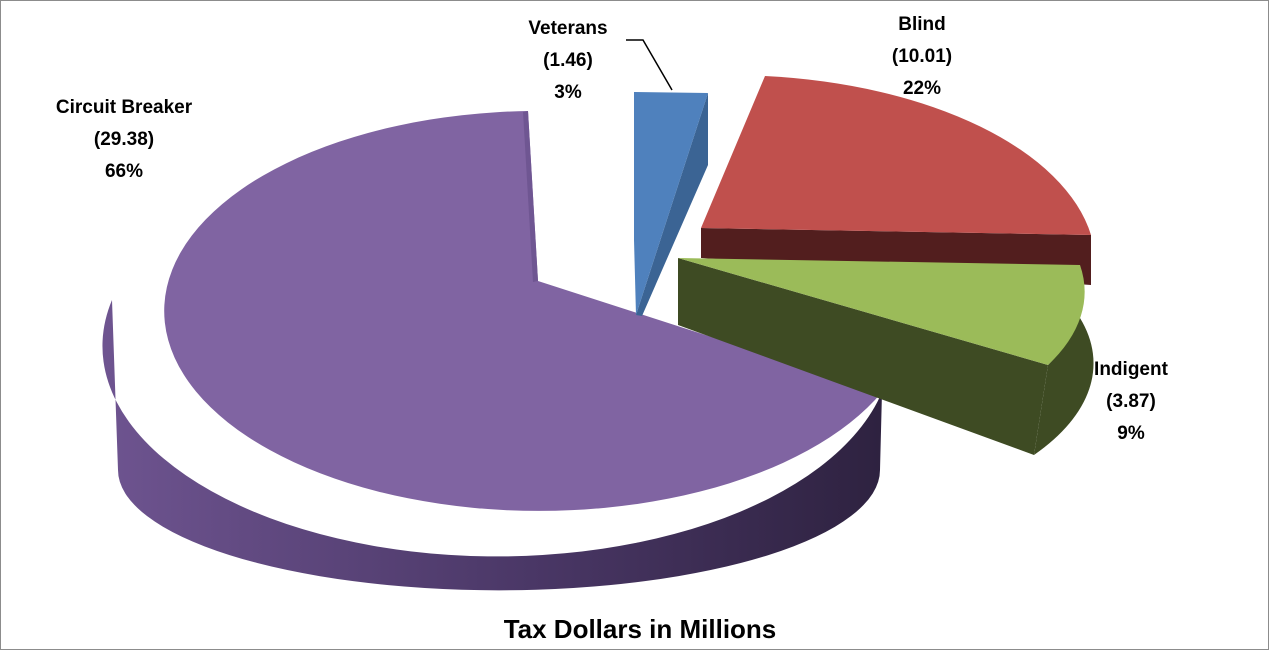  Describe the element at coordinates (1131, 433) in the screenshot. I see `label-indigent-percent: 9%` at that location.